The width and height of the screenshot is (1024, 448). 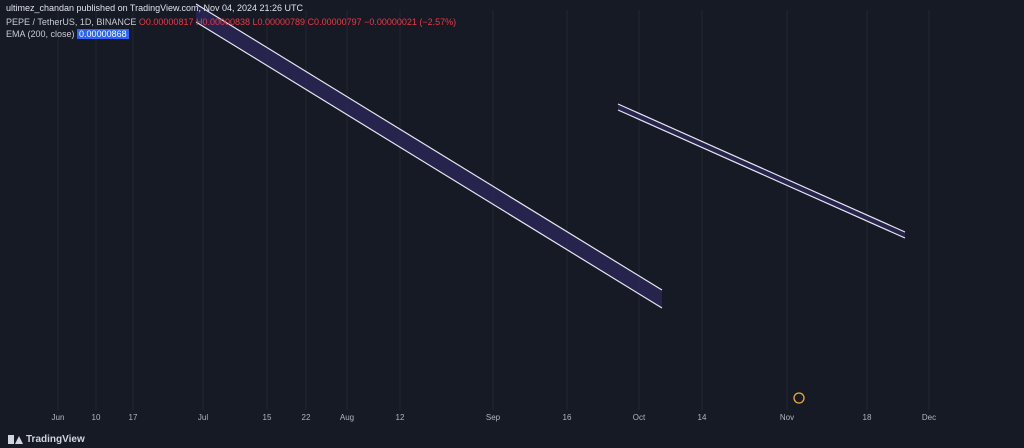 I want to click on x-tick-label: 22, so click(x=306, y=417).